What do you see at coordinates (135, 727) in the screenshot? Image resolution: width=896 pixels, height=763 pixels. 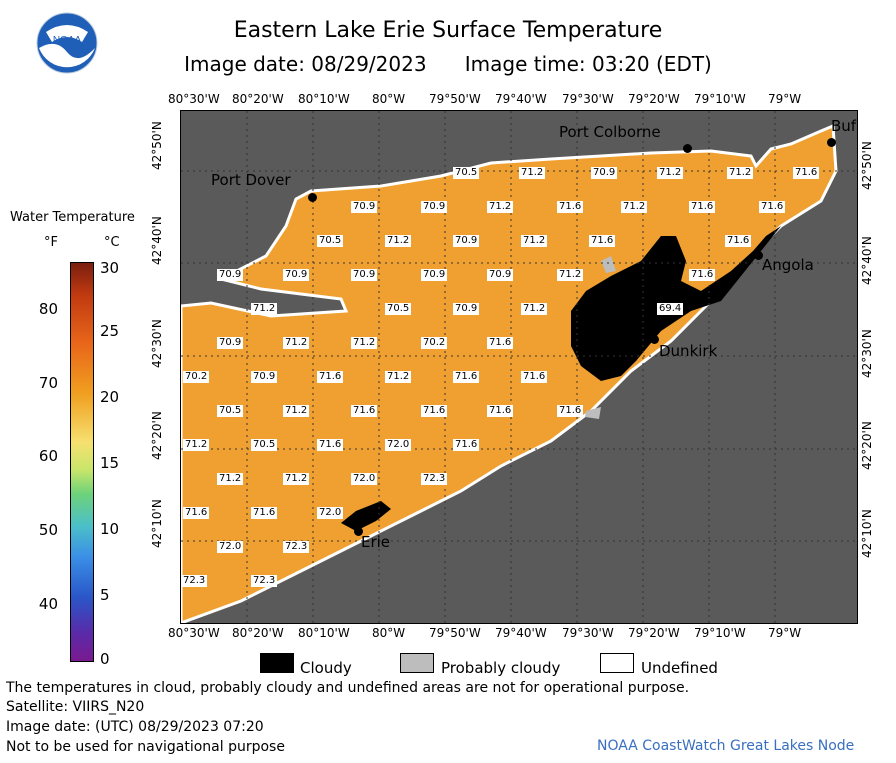 I see `utc-date-note: Image date: (UTC) 08/29/2023 07:20` at bounding box center [135, 727].